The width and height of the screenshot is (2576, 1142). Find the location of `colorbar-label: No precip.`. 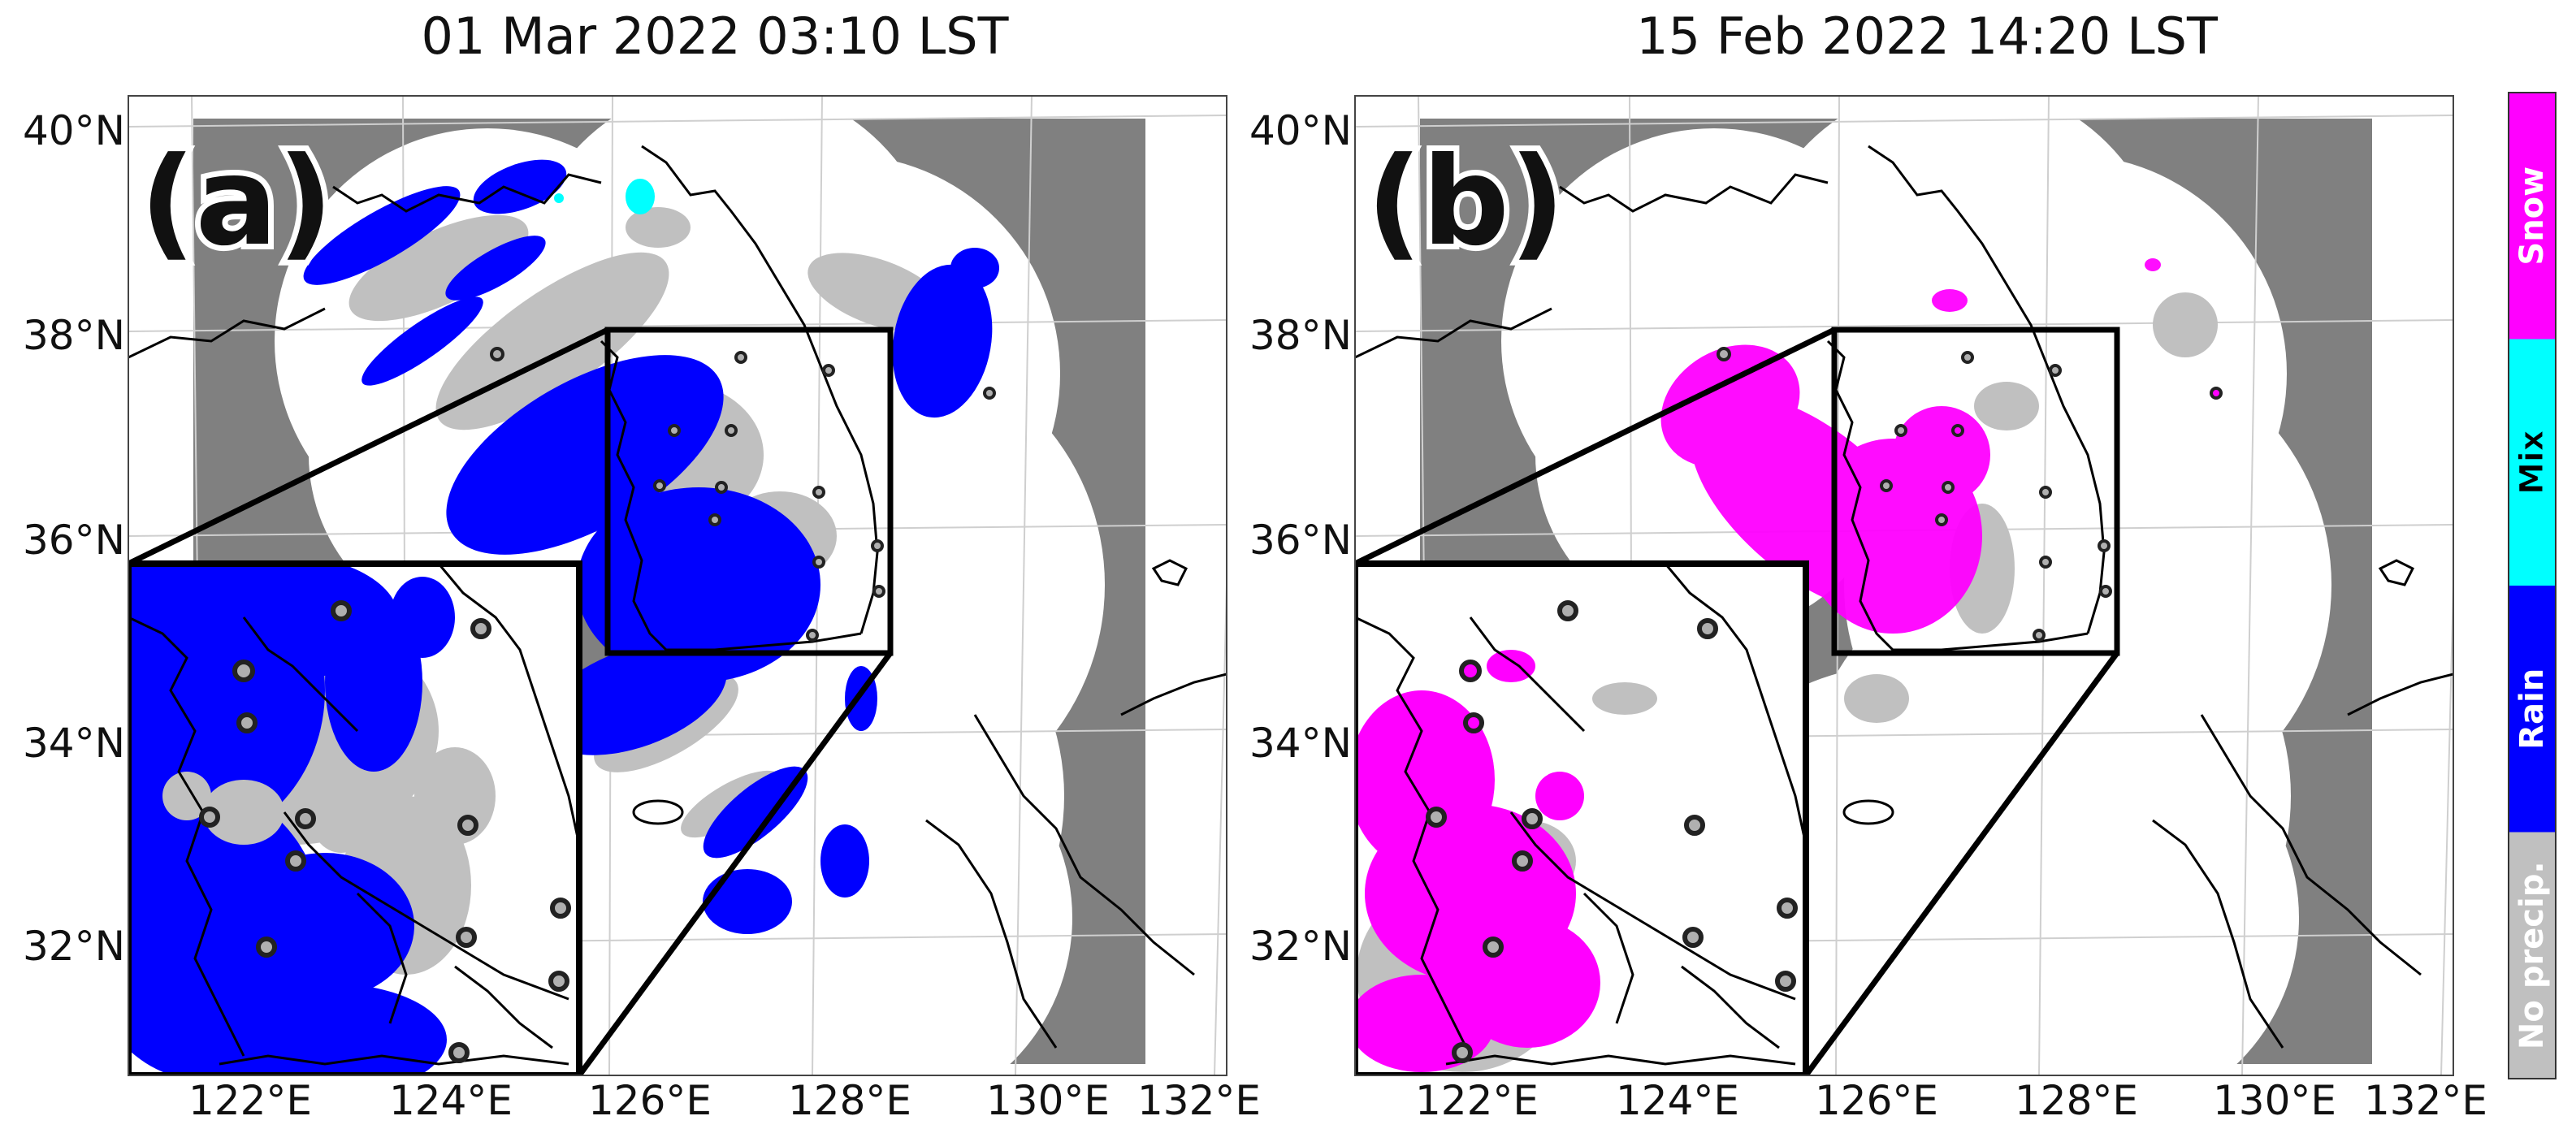

colorbar-label: No precip. is located at coordinates (2532, 955).